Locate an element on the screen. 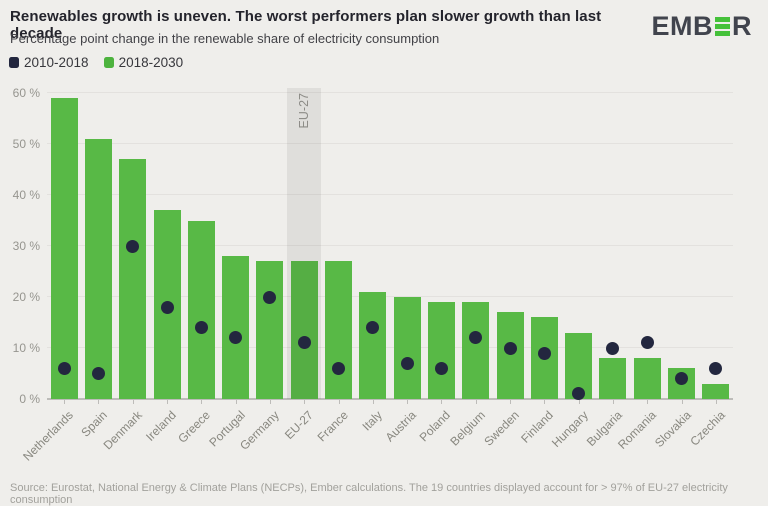 The width and height of the screenshot is (768, 506). bar-spain is located at coordinates (98, 268).